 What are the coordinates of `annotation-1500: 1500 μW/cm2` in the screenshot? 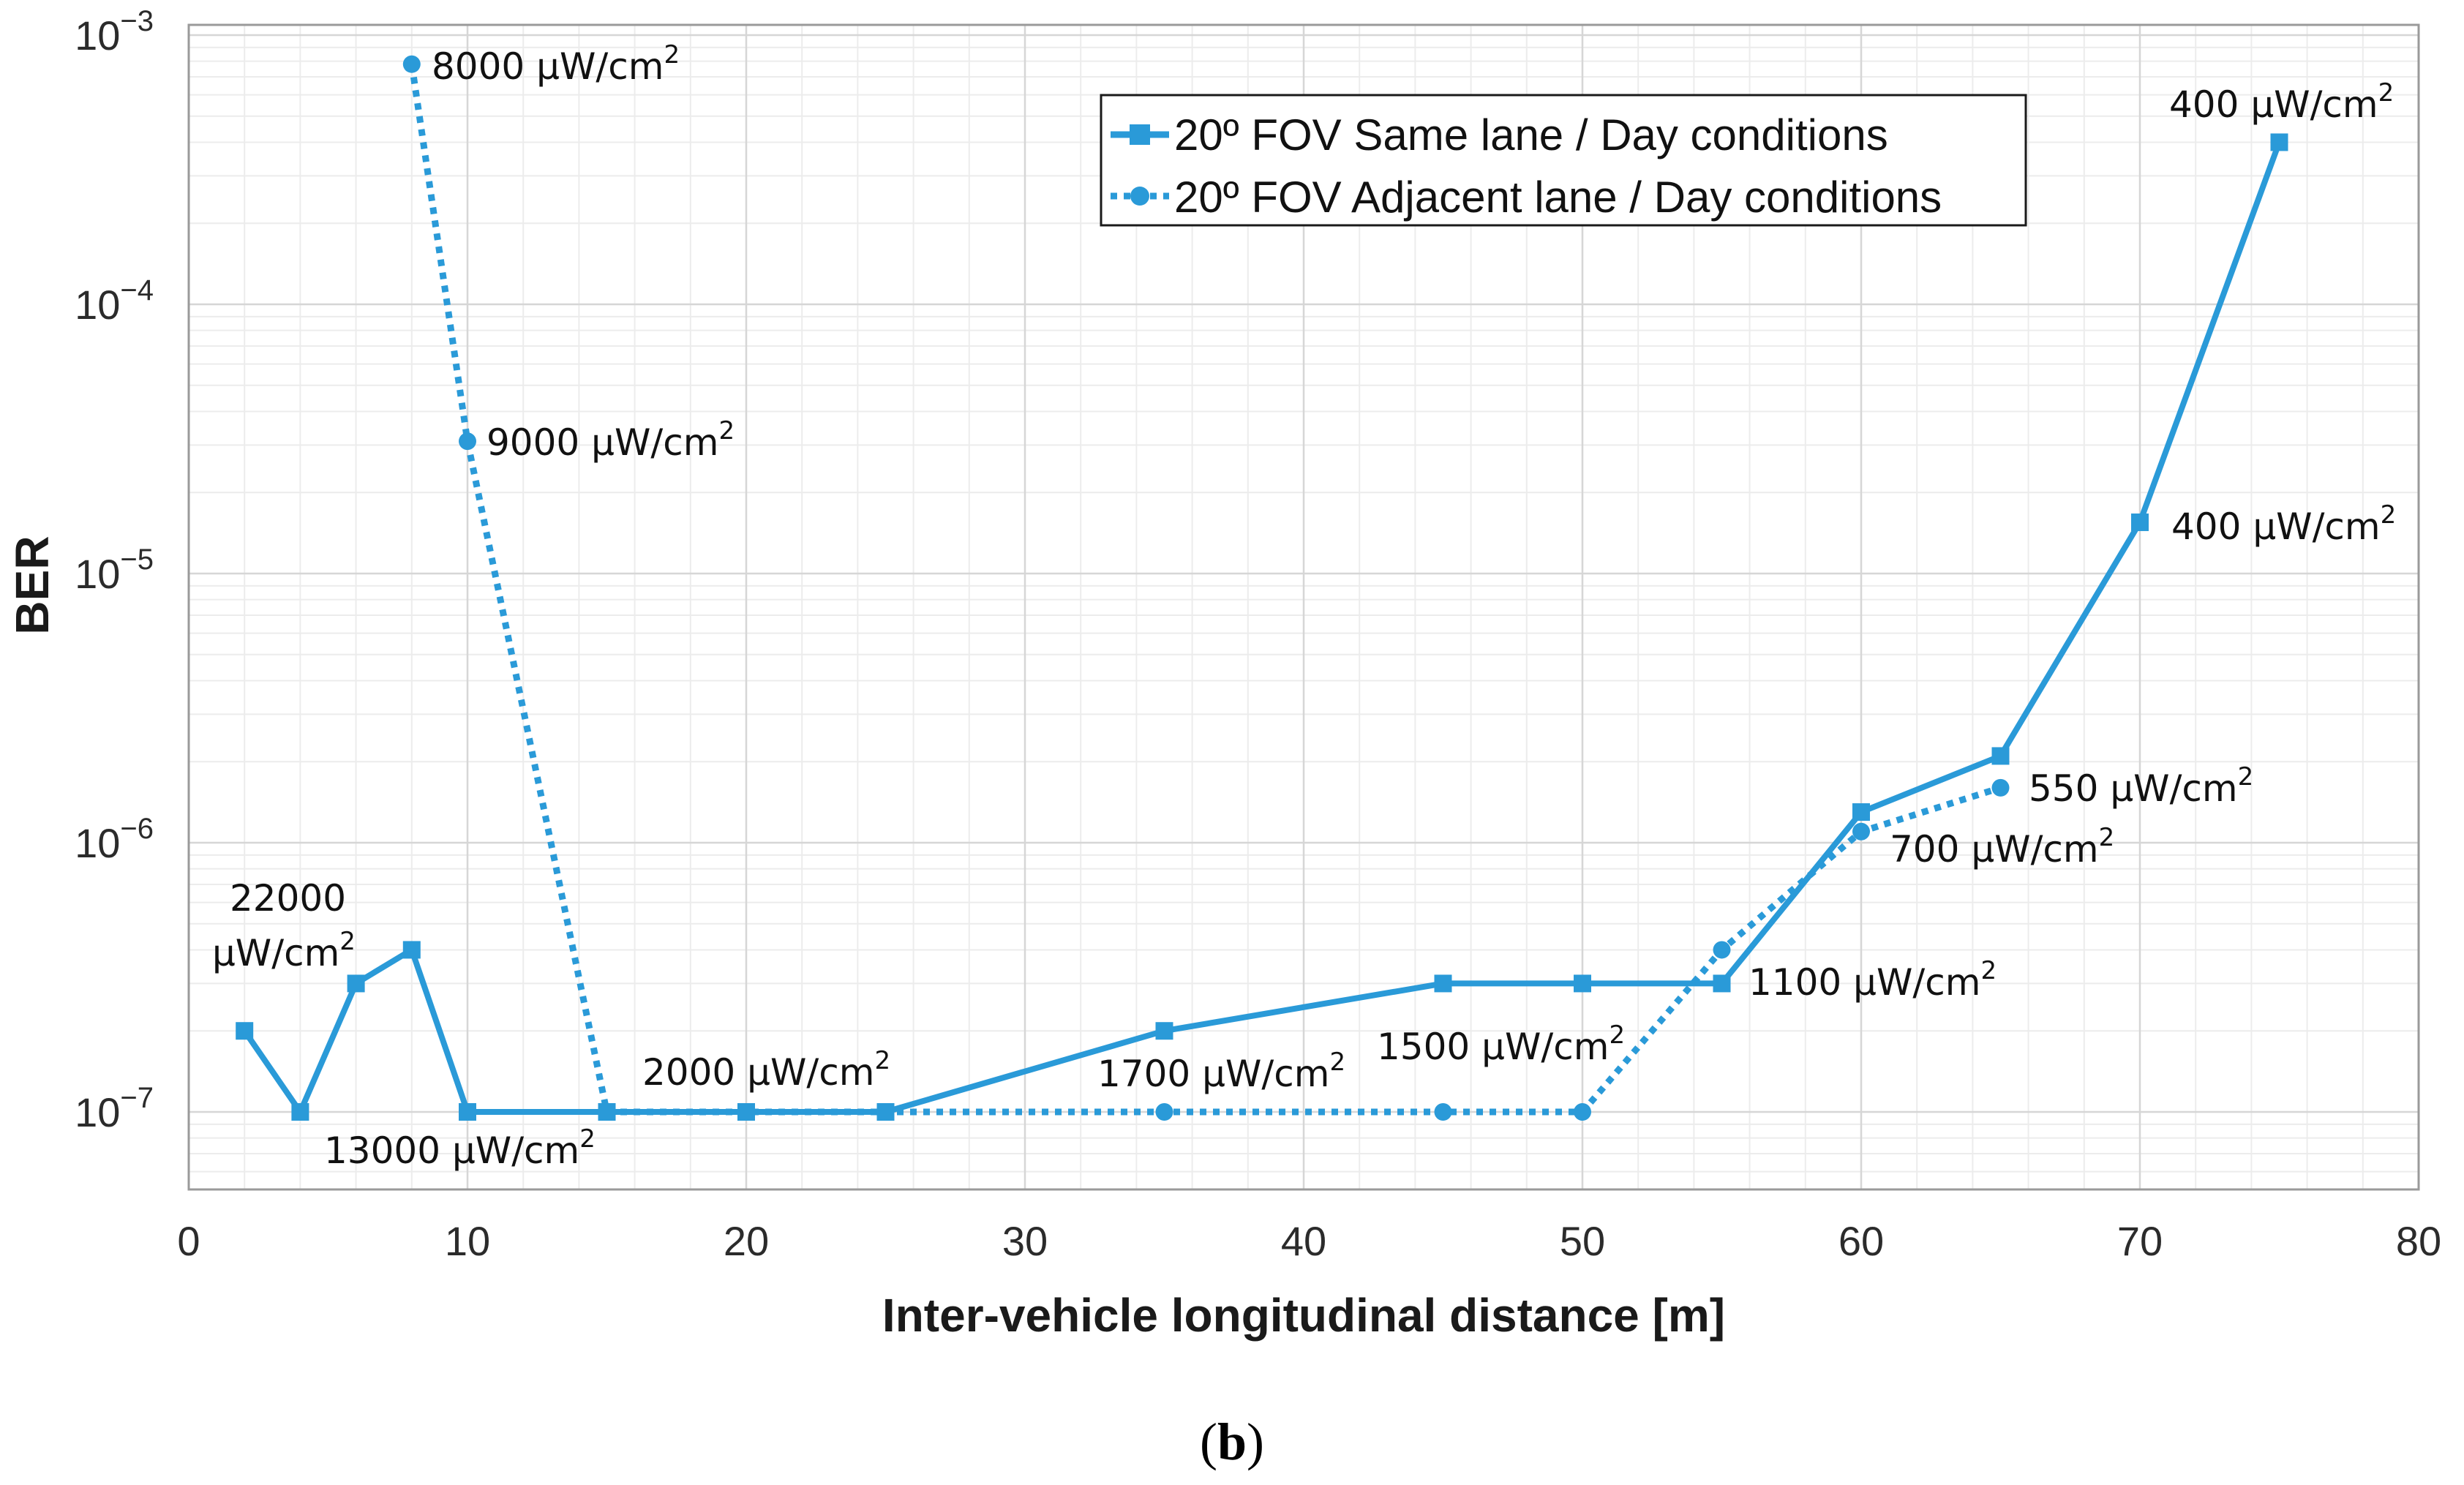 It's located at (1501, 1044).